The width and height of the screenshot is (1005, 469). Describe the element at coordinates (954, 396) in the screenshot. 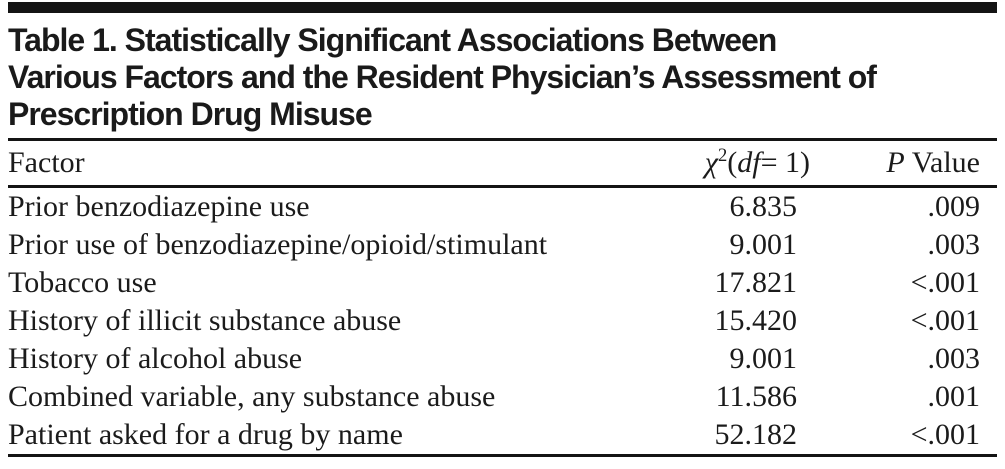

I see `p-value-cell: .001` at that location.